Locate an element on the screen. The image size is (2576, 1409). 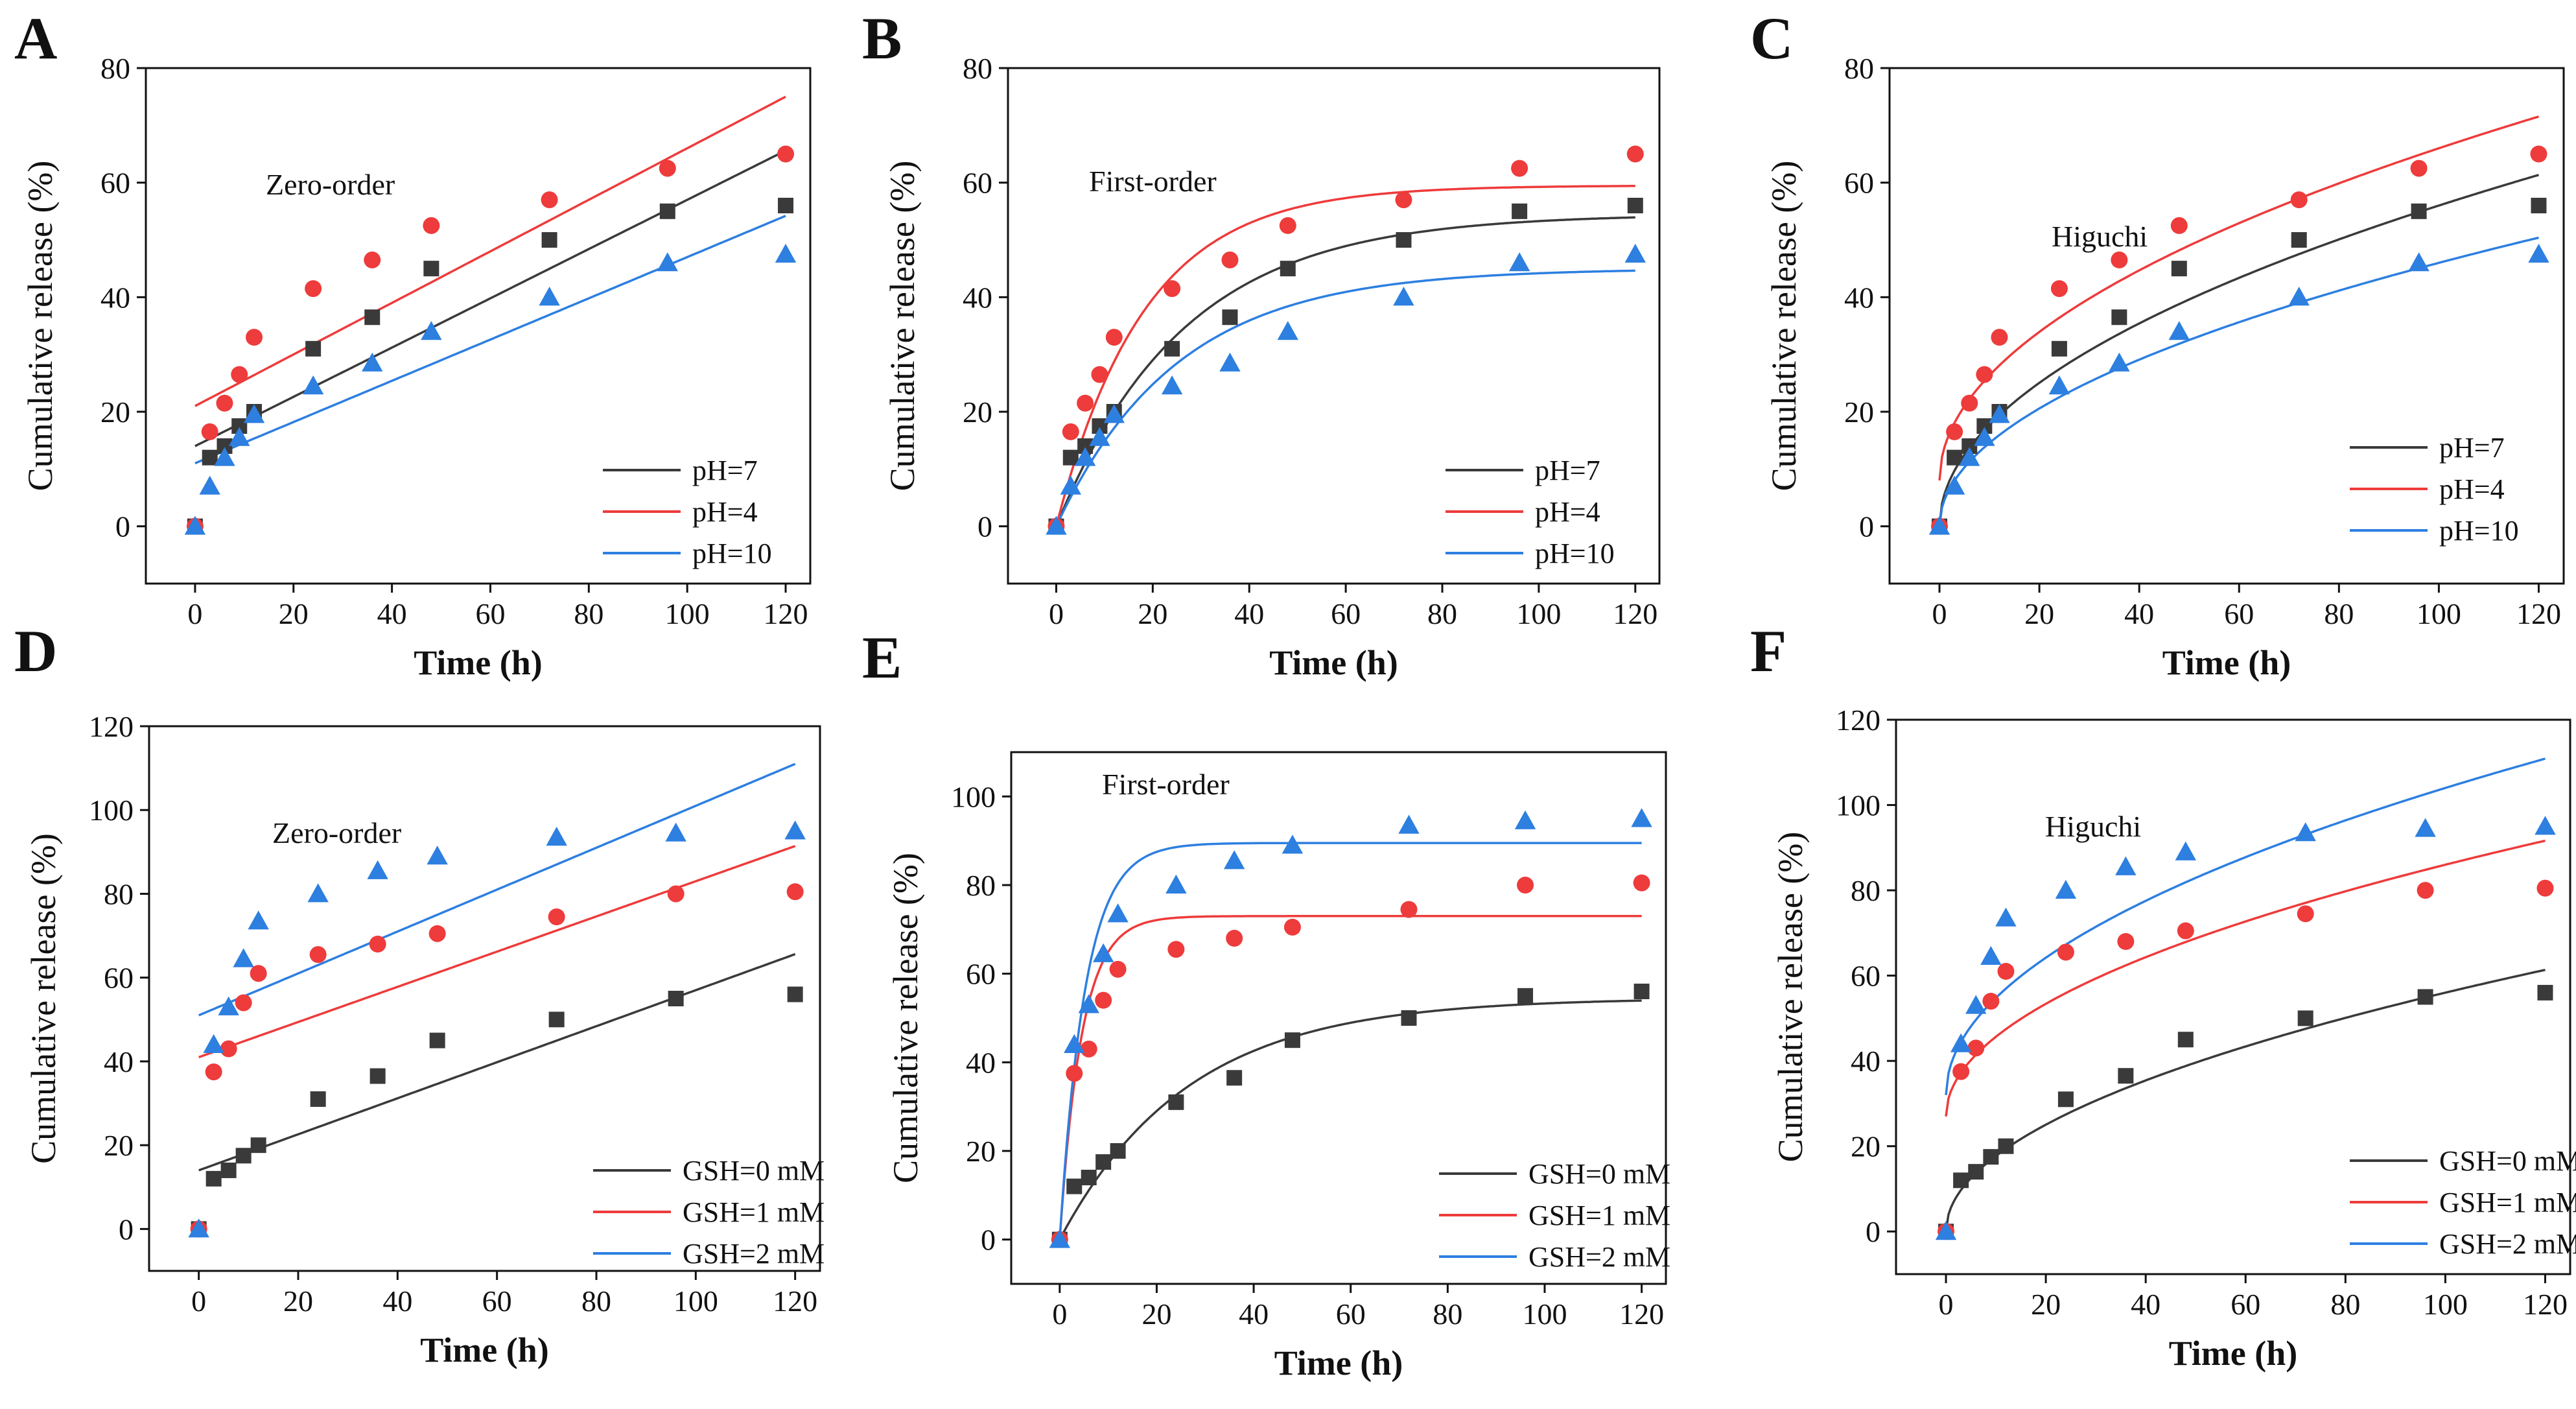
plot-frame is located at coordinates (2233, 996).